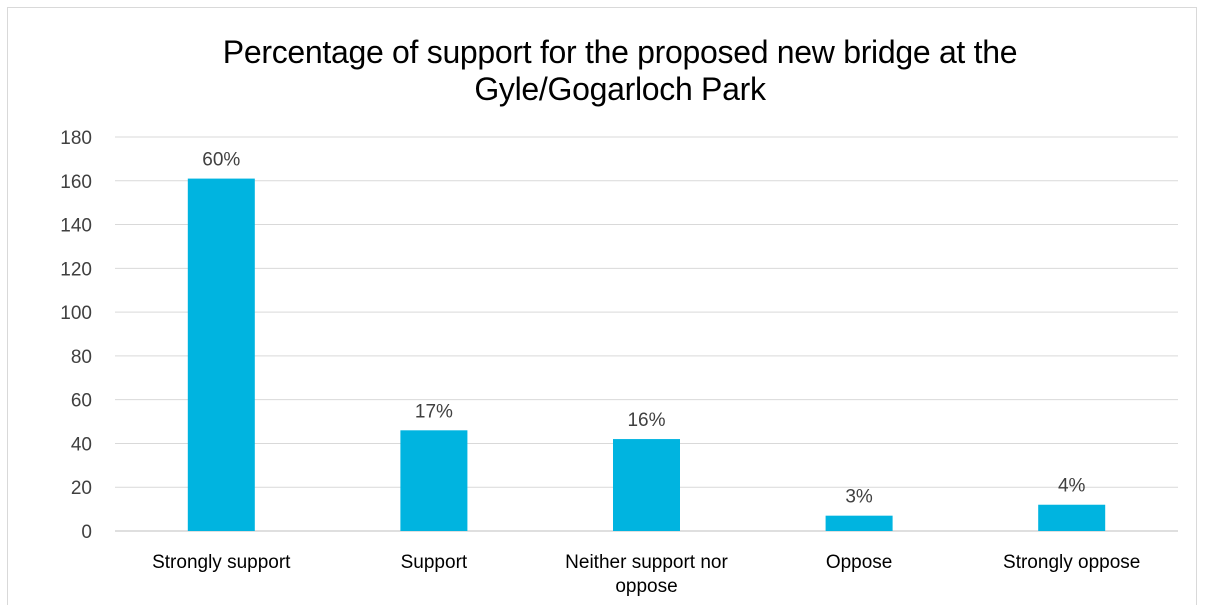 This screenshot has height=606, width=1206. What do you see at coordinates (620, 89) in the screenshot?
I see `chart-title-line-2: Gyle/Gogarloch Park` at bounding box center [620, 89].